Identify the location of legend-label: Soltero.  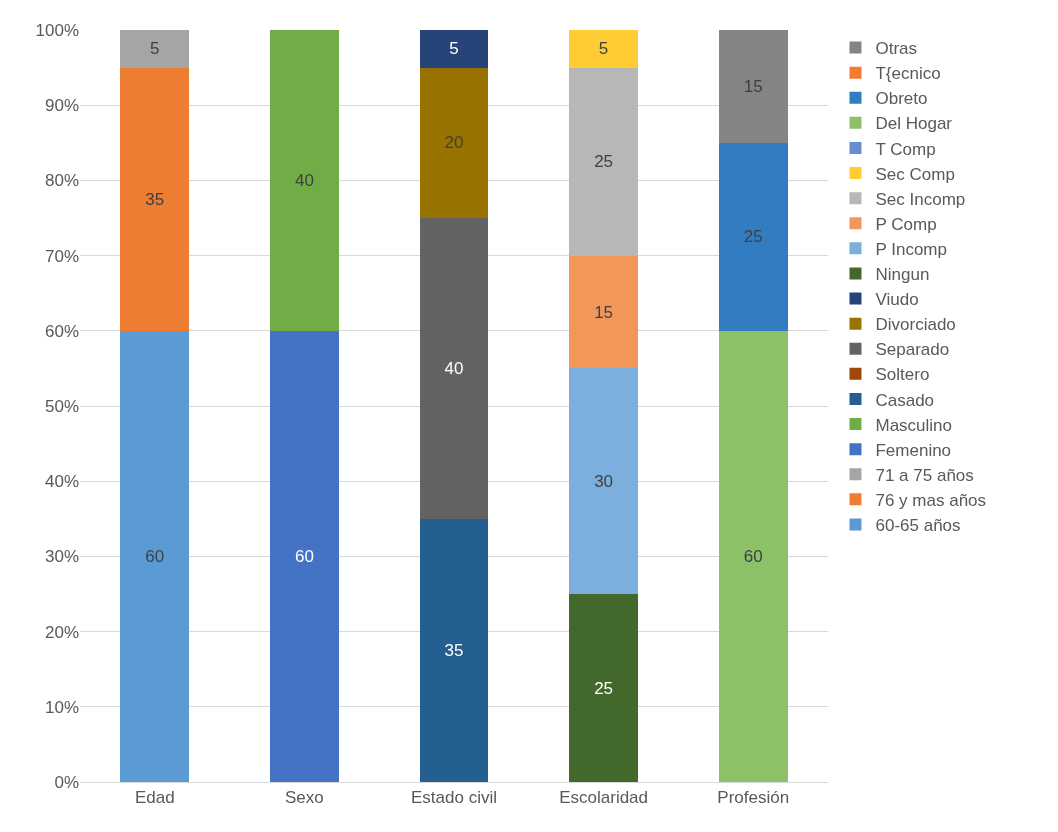
(902, 375).